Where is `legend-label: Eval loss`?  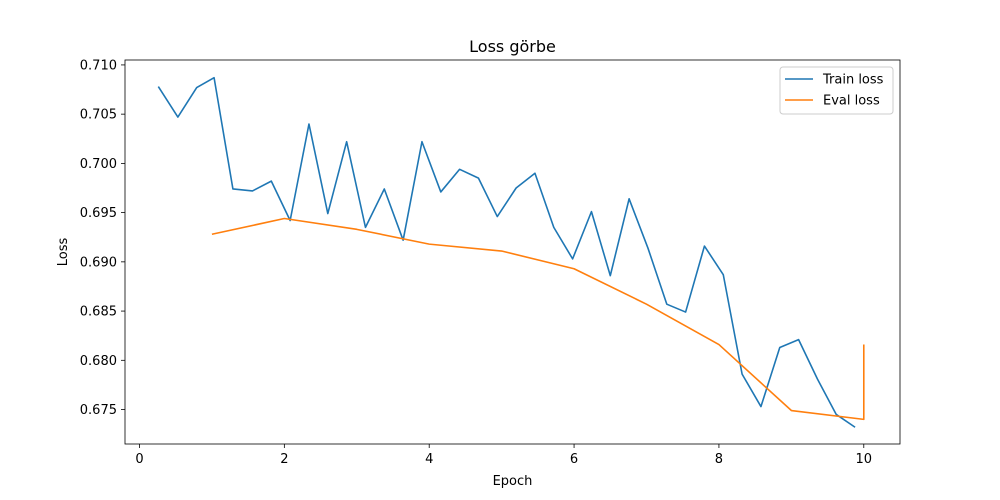
legend-label: Eval loss is located at coordinates (851, 101).